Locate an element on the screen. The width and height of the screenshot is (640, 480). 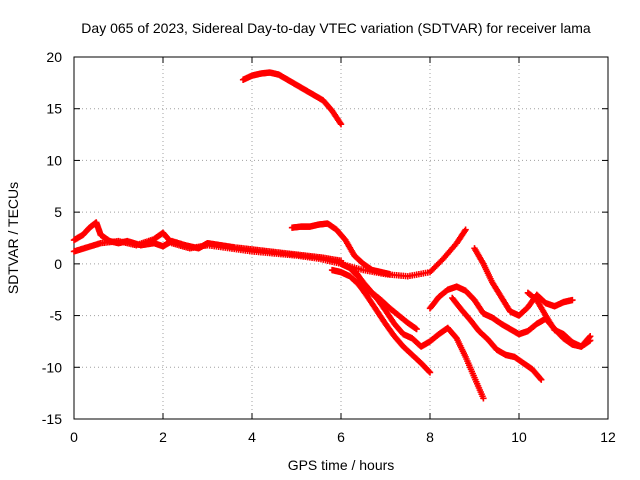
y-tick-label: 15 is located at coordinates (54, 109).